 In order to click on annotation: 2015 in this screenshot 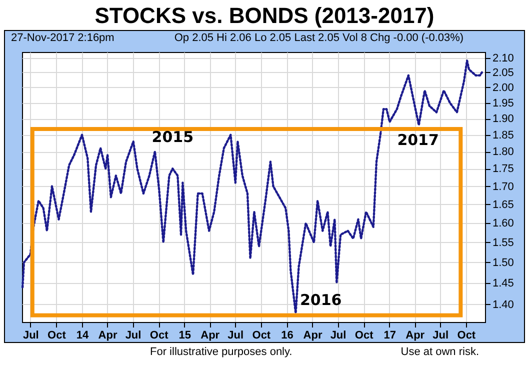, I will do `click(173, 137)`.